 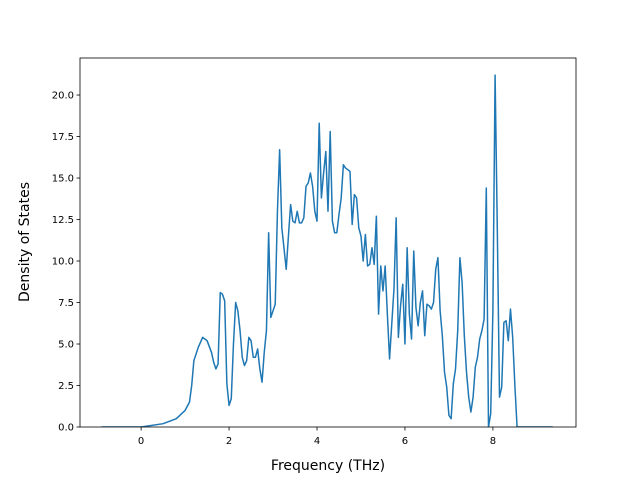 What do you see at coordinates (328, 466) in the screenshot?
I see `x-axis-label: Frequency (THz)` at bounding box center [328, 466].